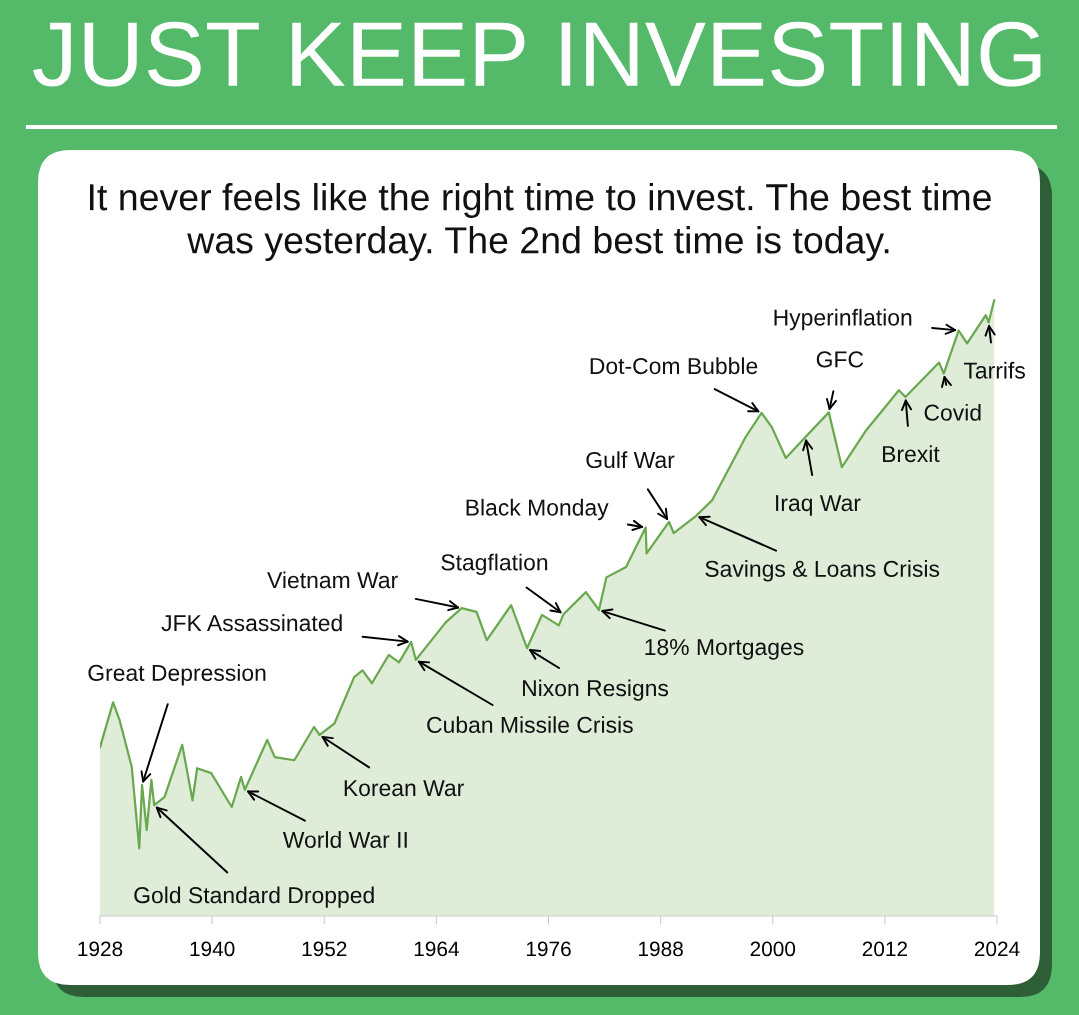  Describe the element at coordinates (674, 366) in the screenshot. I see `annotation: Dot-Com Bubble` at that location.